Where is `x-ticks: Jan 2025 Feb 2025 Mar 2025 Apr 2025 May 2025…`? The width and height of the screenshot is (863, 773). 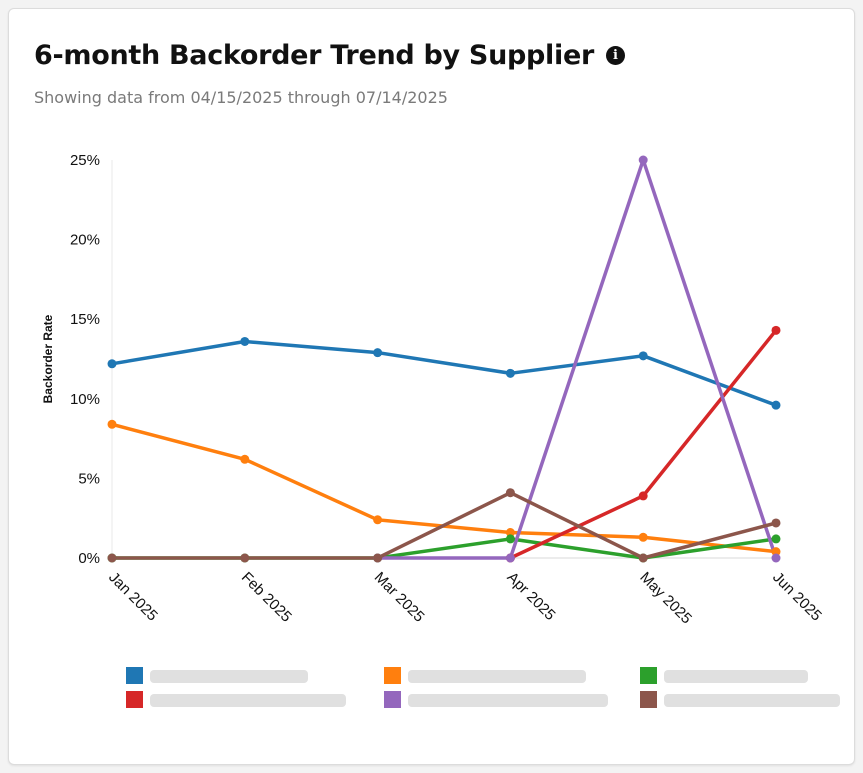 x-ticks: Jan 2025 Feb 2025 Mar 2025 Apr 2025 May 2025… is located at coordinates (465, 598).